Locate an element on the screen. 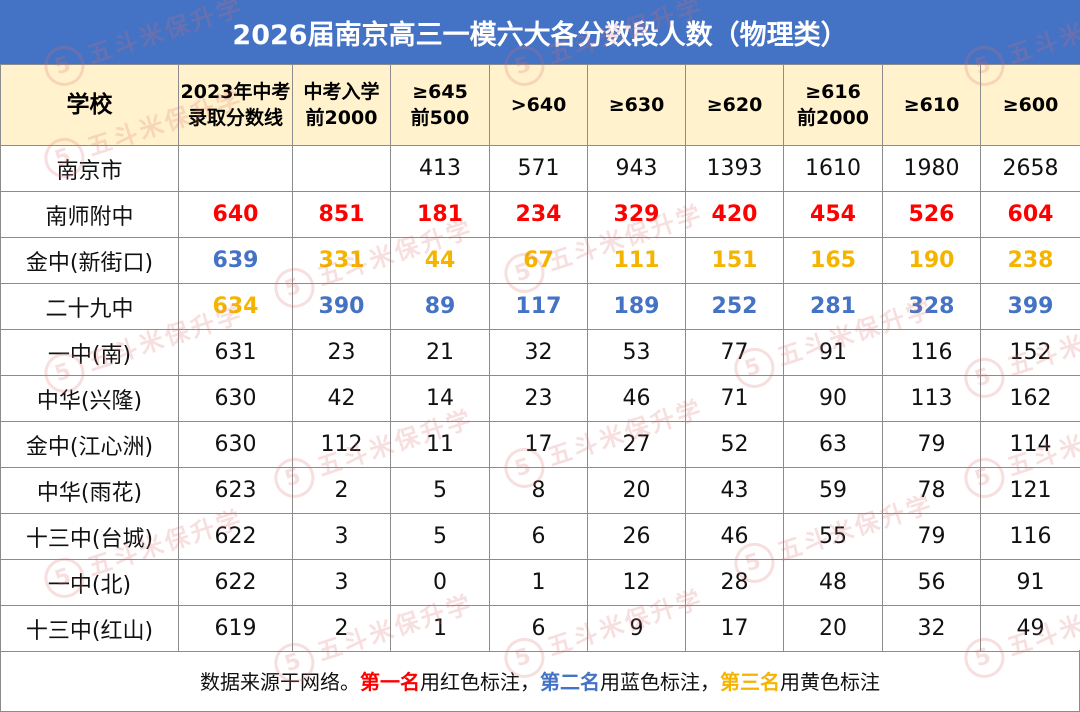 The height and width of the screenshot is (712, 1080). third-place-key: 第三名 is located at coordinates (750, 682).